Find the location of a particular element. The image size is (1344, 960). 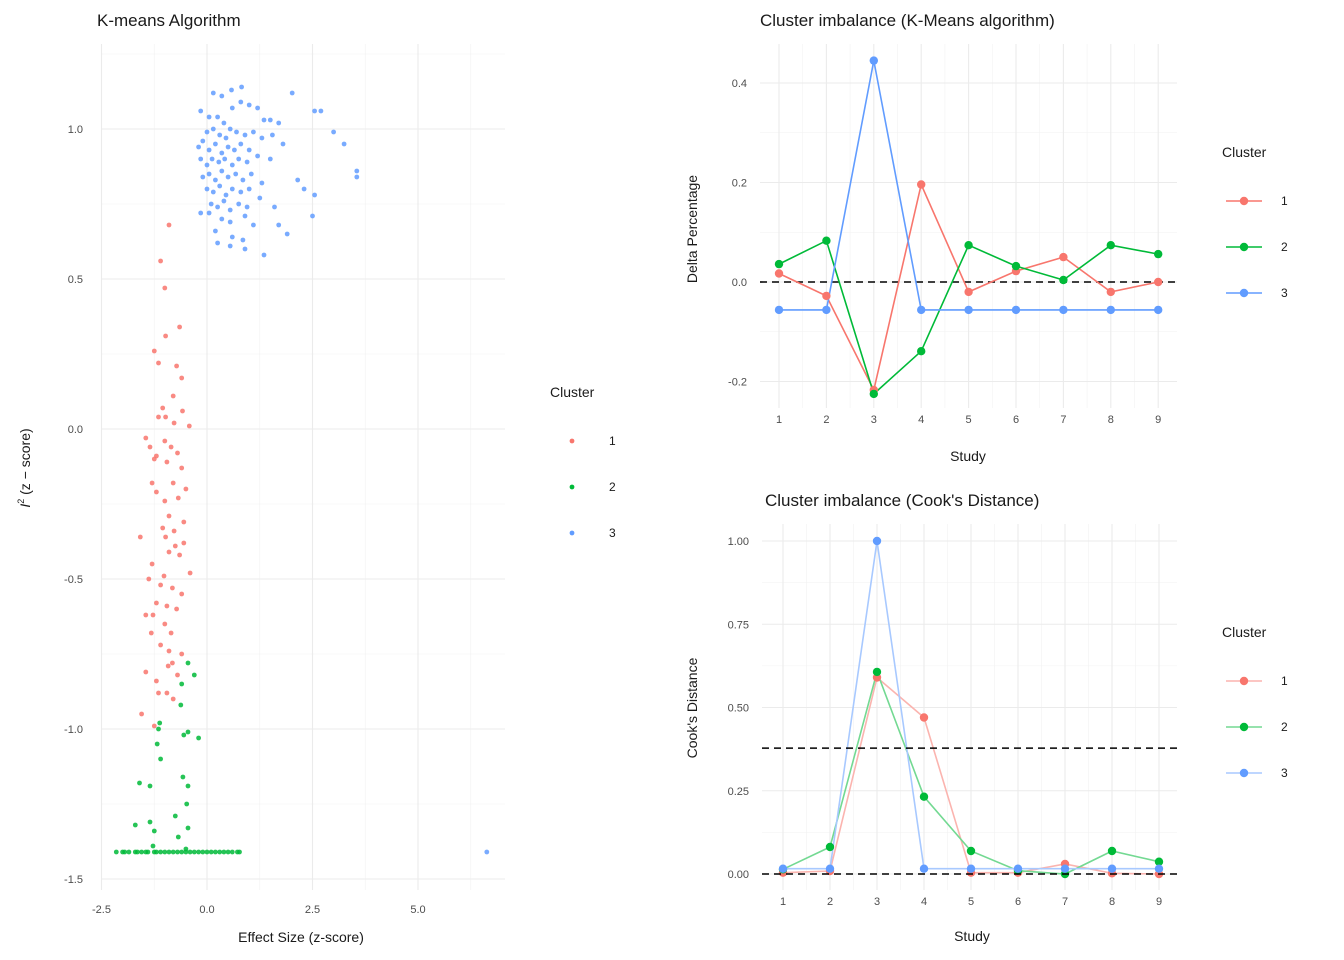

y-label-sup: 2 is located at coordinates (21, 501).